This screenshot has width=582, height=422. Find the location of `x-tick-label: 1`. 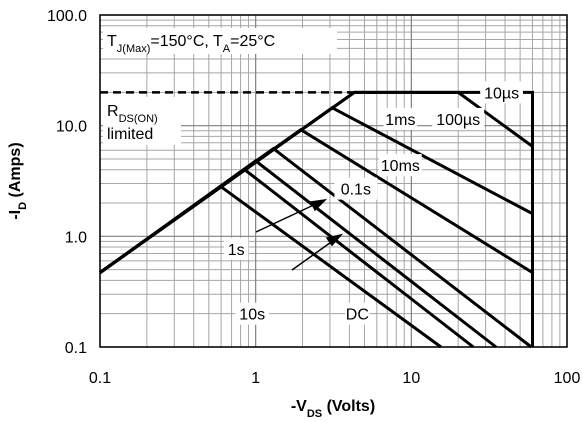

x-tick-label: 1 is located at coordinates (255, 378).